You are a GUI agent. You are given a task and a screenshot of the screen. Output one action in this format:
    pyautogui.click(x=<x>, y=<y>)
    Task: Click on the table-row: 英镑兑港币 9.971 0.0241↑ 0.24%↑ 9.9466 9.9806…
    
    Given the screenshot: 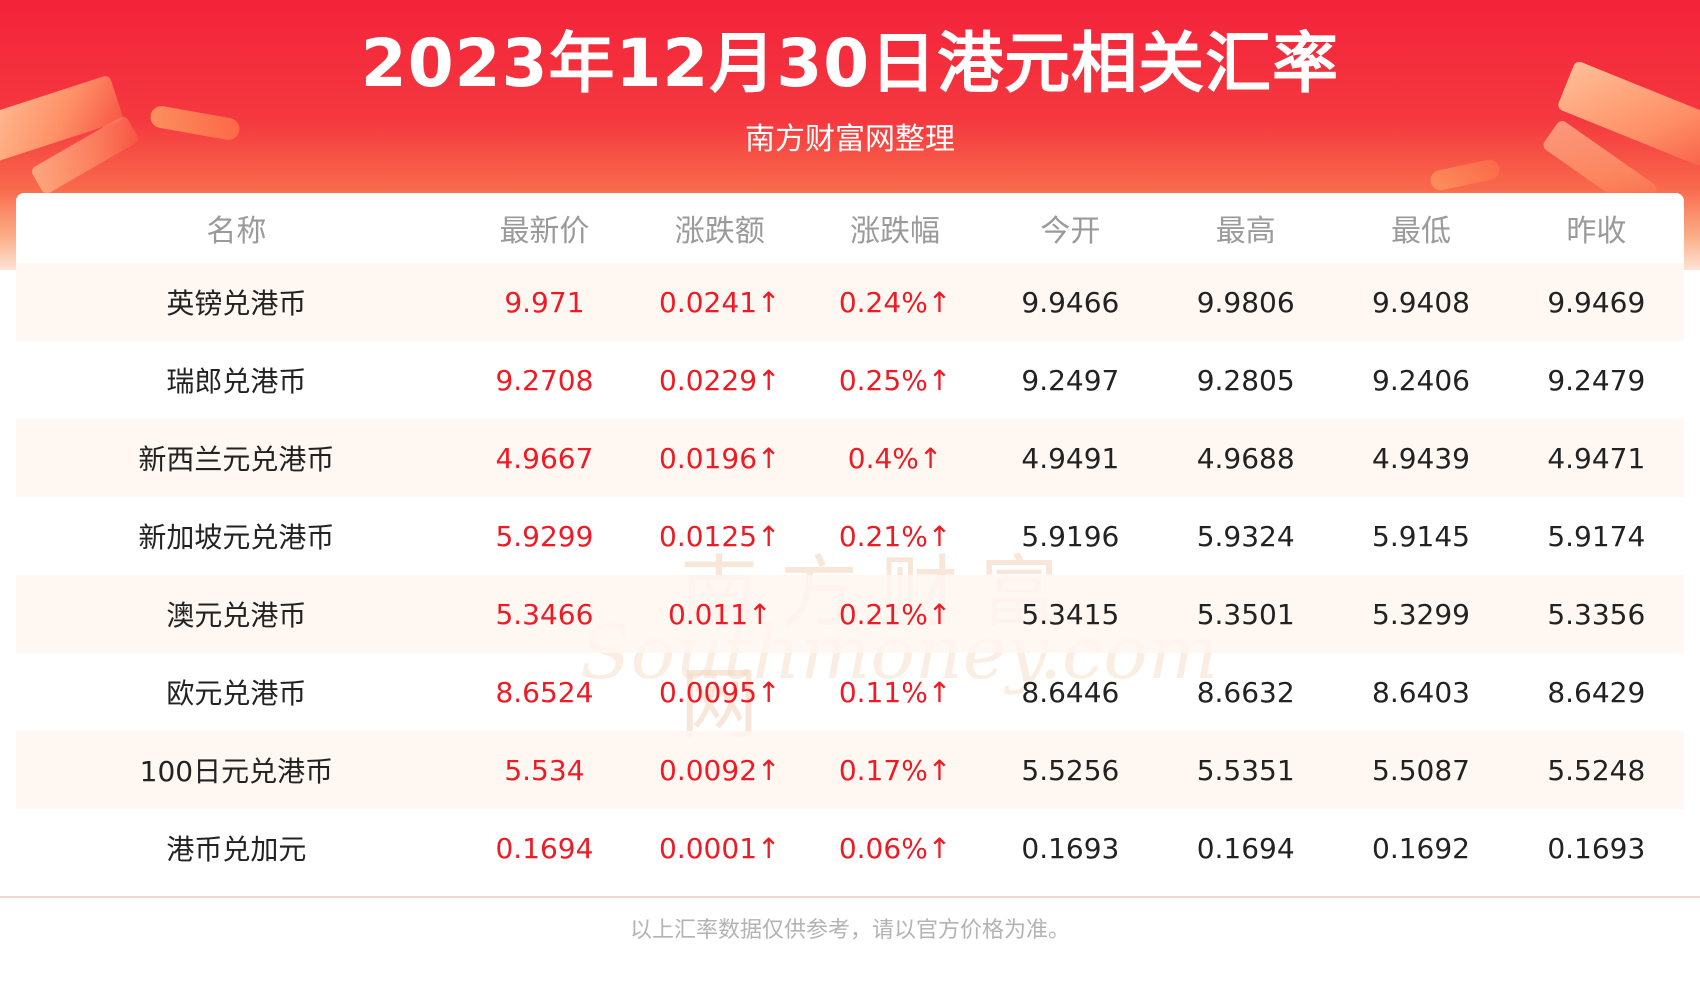 What is the action you would take?
    pyautogui.click(x=850, y=302)
    